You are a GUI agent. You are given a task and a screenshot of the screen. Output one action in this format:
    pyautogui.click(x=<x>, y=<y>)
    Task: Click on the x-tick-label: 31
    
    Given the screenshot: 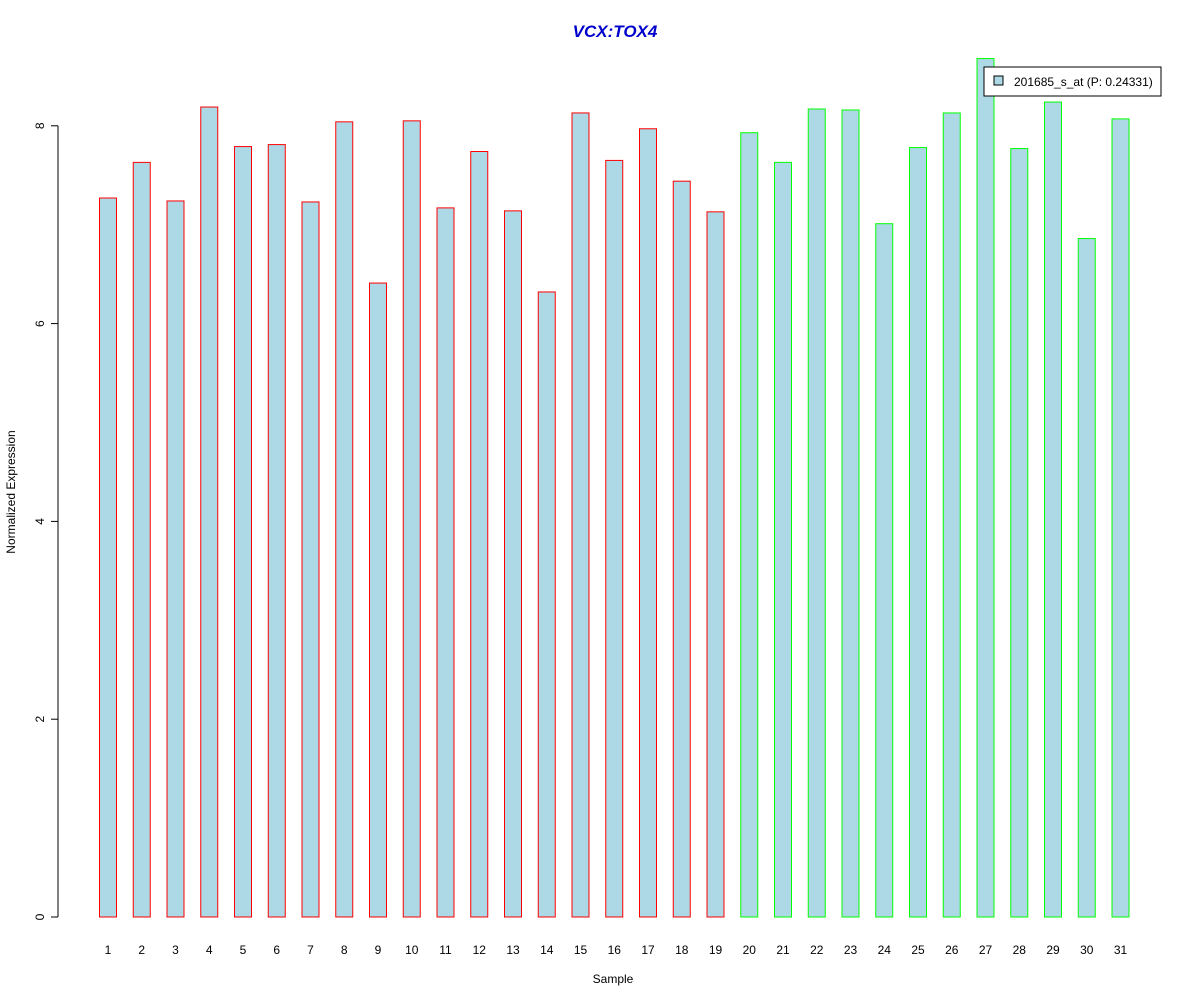 What is the action you would take?
    pyautogui.click(x=1121, y=950)
    